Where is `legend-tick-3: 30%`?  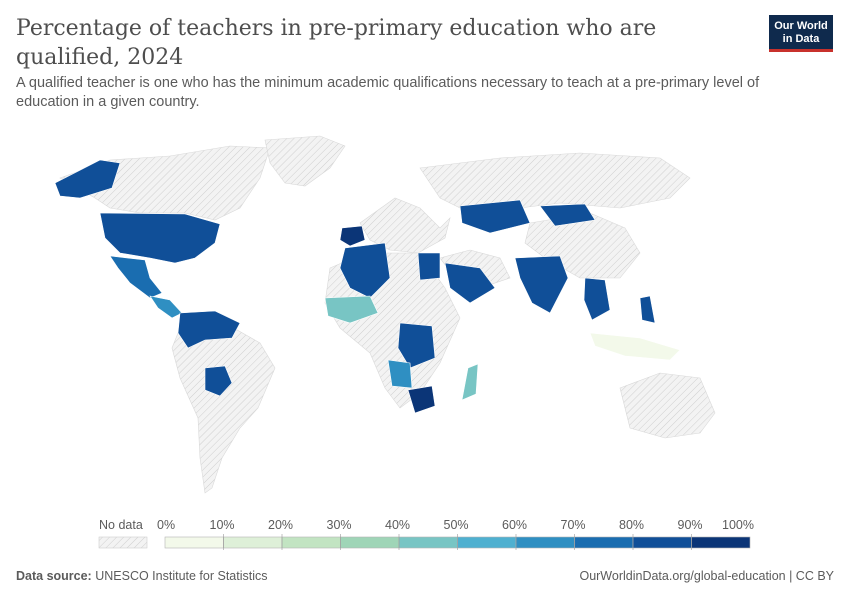 legend-tick-3: 30% is located at coordinates (339, 525).